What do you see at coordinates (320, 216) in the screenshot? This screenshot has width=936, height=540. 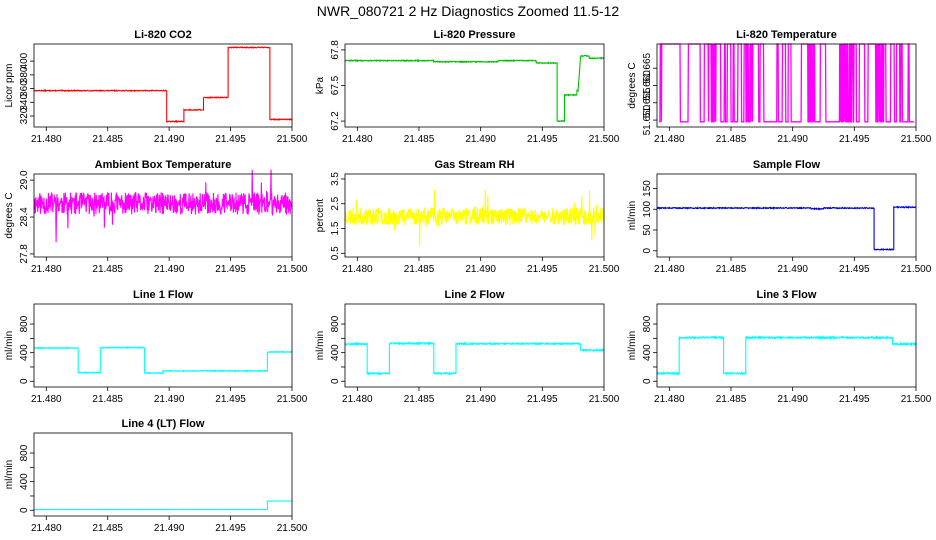 I see `y-axis-label: percent` at bounding box center [320, 216].